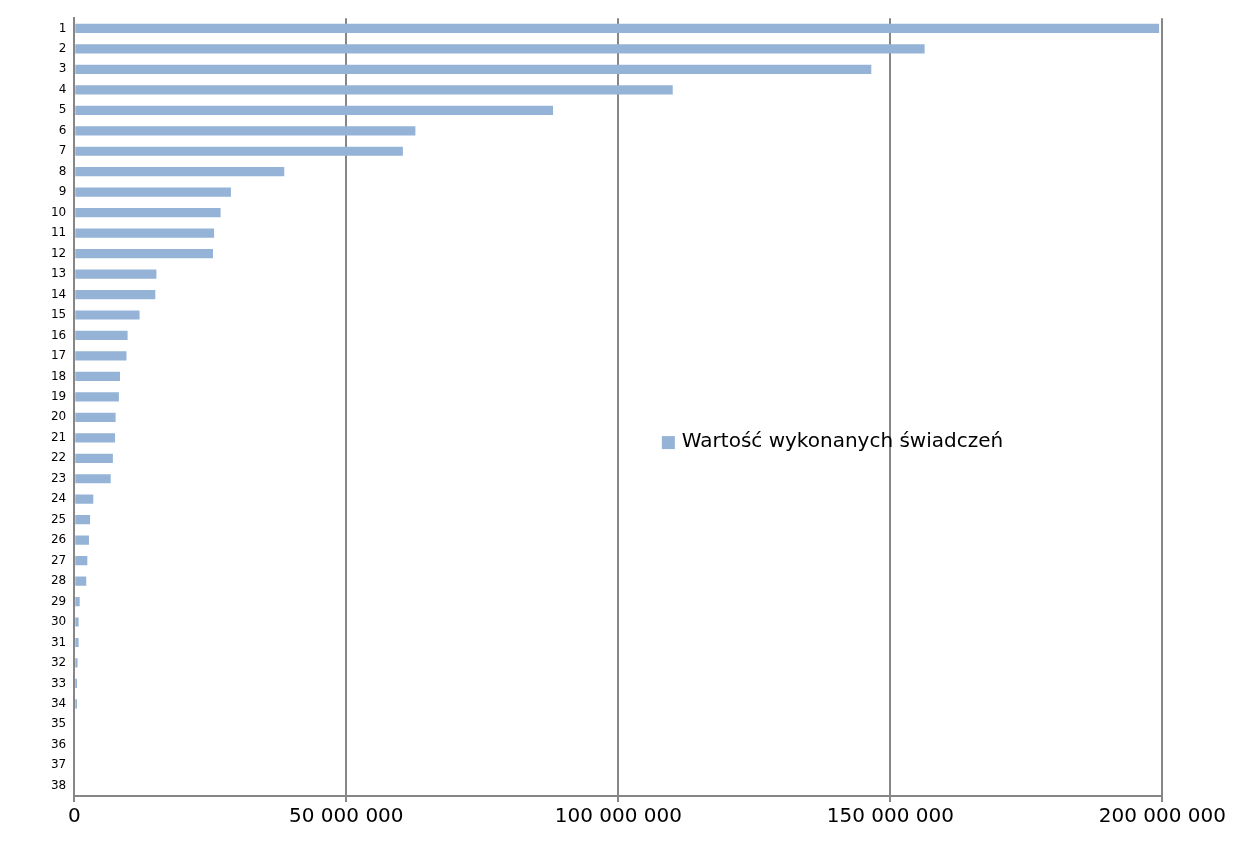 This screenshot has height=846, width=1237. What do you see at coordinates (62, 150) in the screenshot?
I see `y-tick-label: 7` at bounding box center [62, 150].